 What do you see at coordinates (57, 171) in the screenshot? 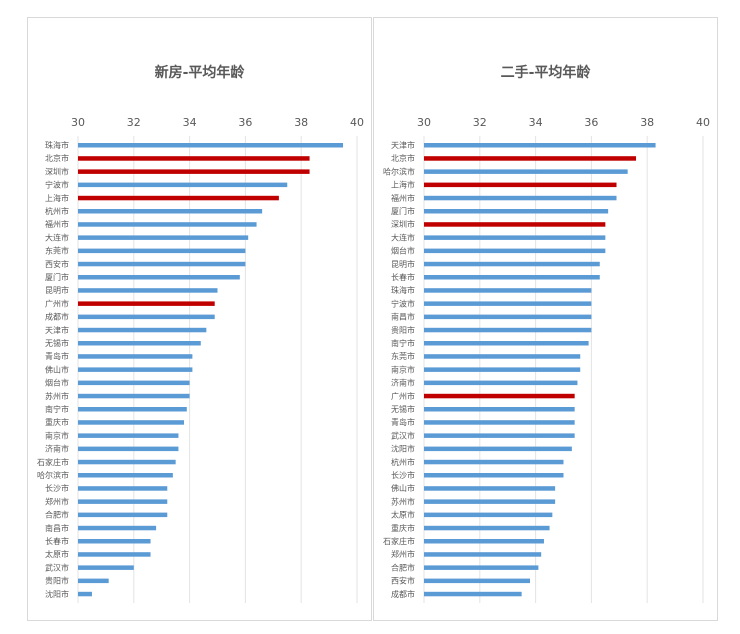
I see `category-label: 深圳市` at bounding box center [57, 171].